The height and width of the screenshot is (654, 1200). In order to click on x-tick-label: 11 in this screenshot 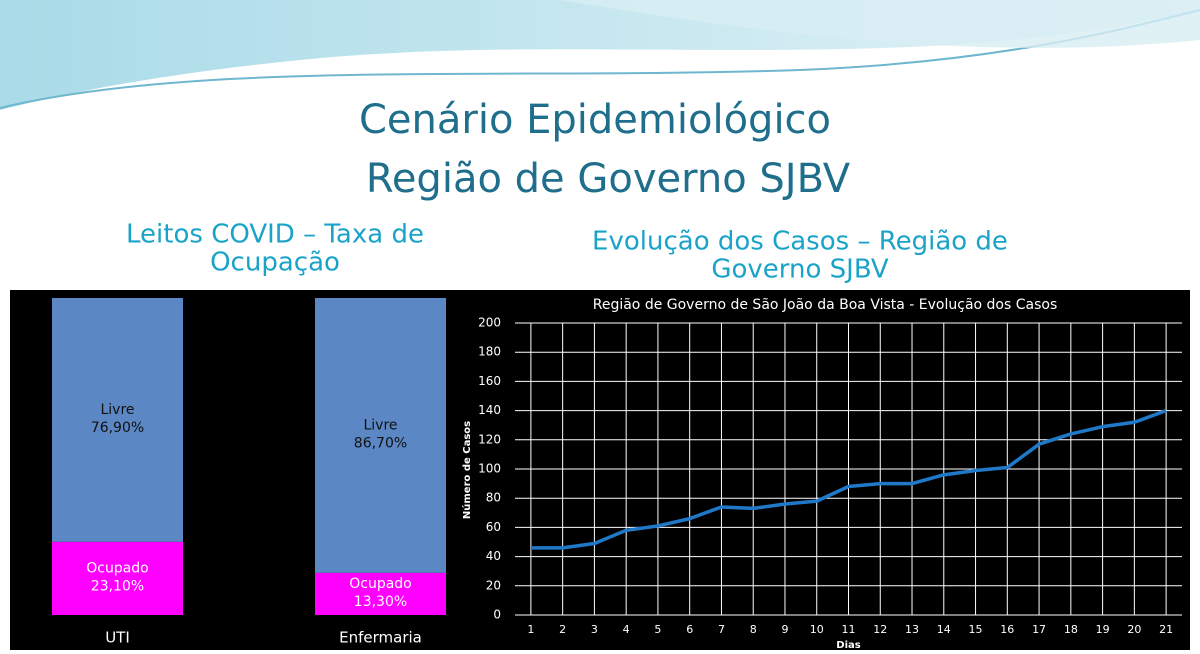, I will do `click(849, 629)`.